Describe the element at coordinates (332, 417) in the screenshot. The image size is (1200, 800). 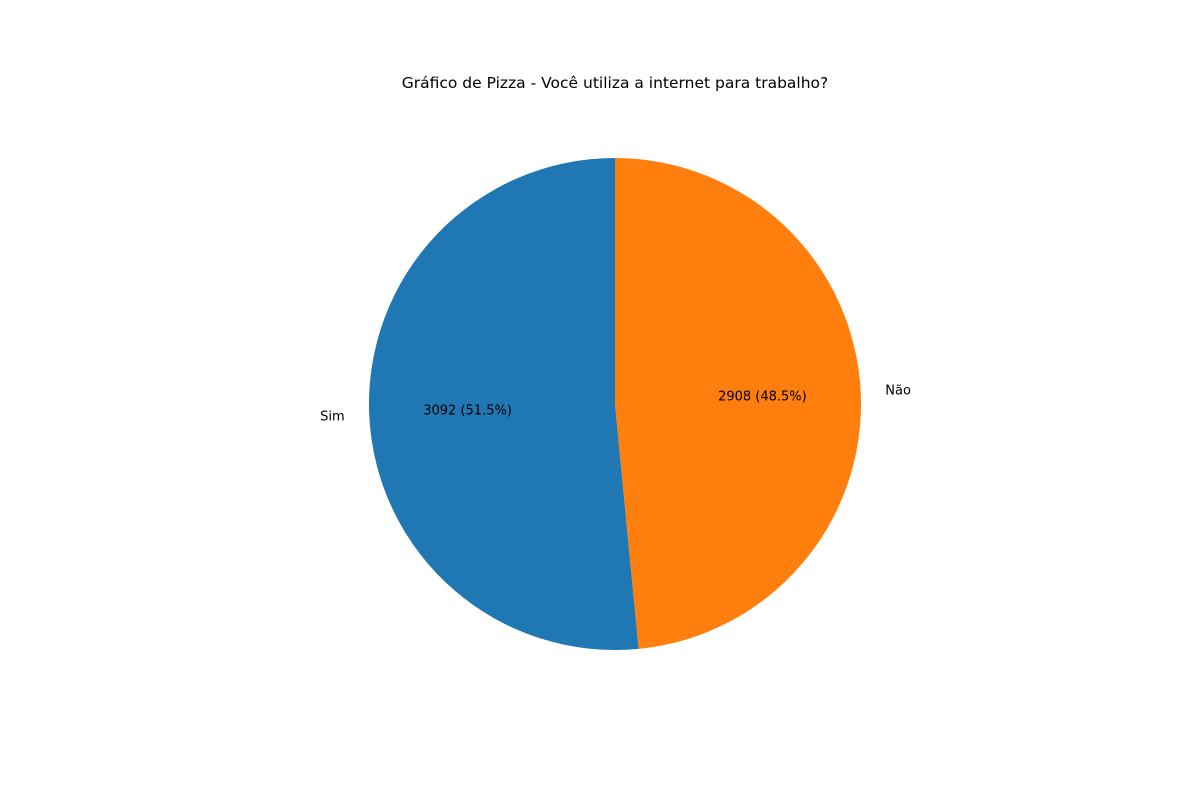
I see `slice-label-sim: Sim` at that location.